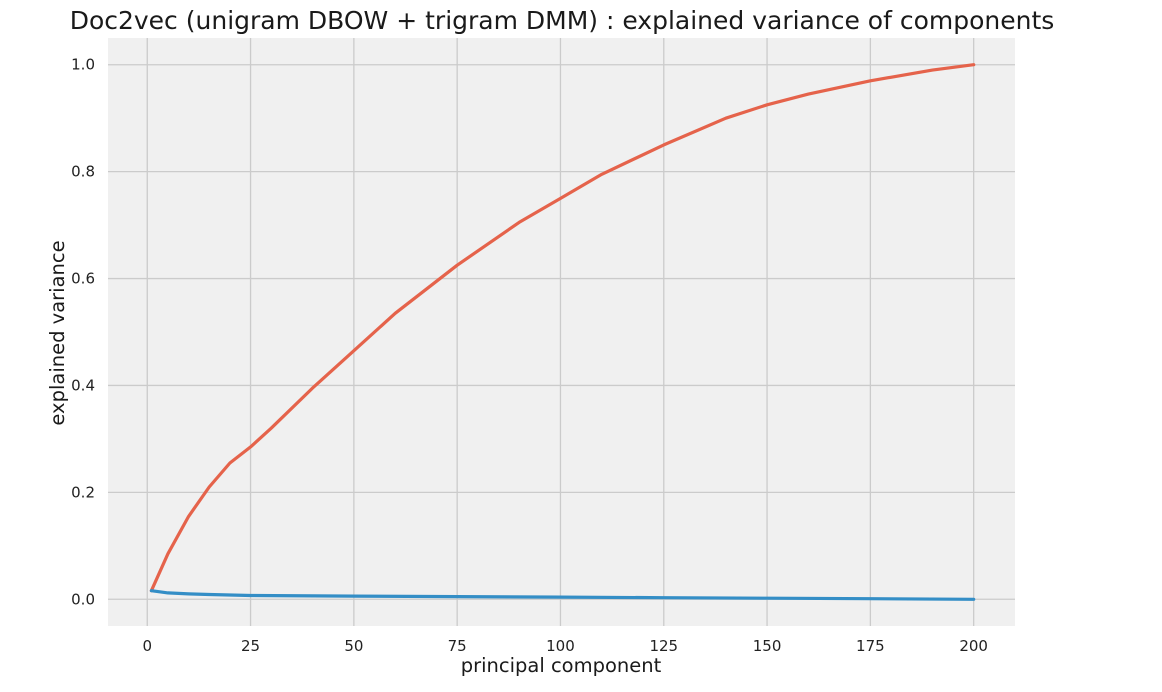  Describe the element at coordinates (83, 172) in the screenshot. I see `y-tick-label: 0.8` at that location.